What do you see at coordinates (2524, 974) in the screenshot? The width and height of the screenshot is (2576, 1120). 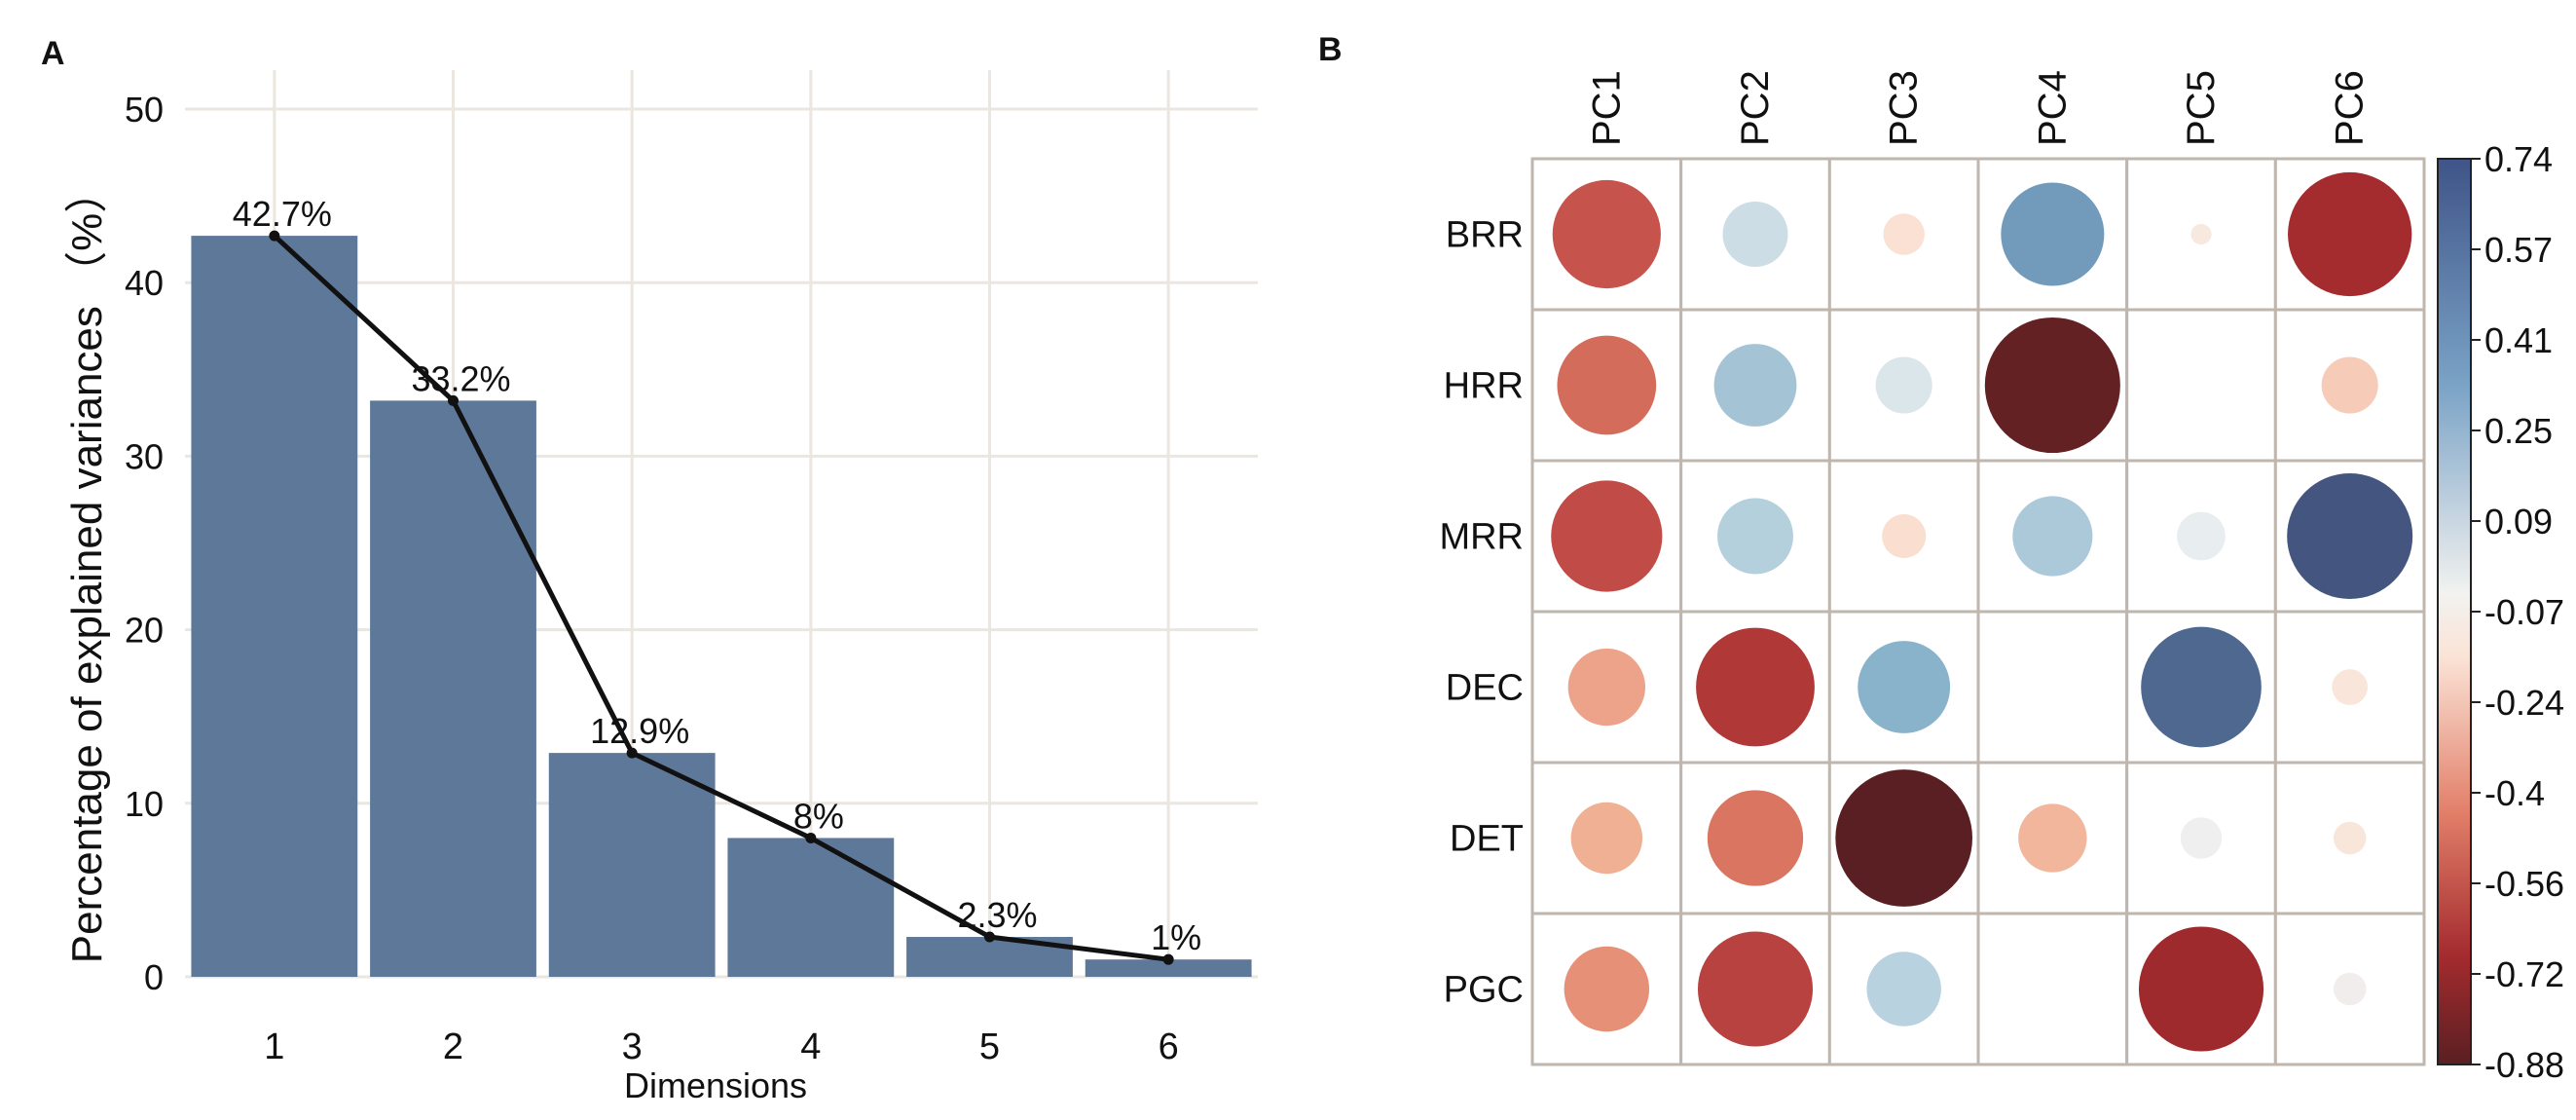 I see `colorbar-tick-label: -0.72` at bounding box center [2524, 974].